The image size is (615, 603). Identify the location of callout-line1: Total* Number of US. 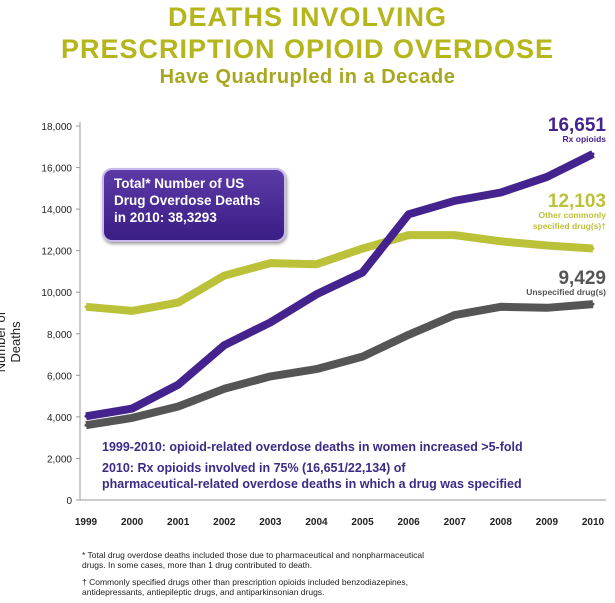
(179, 183).